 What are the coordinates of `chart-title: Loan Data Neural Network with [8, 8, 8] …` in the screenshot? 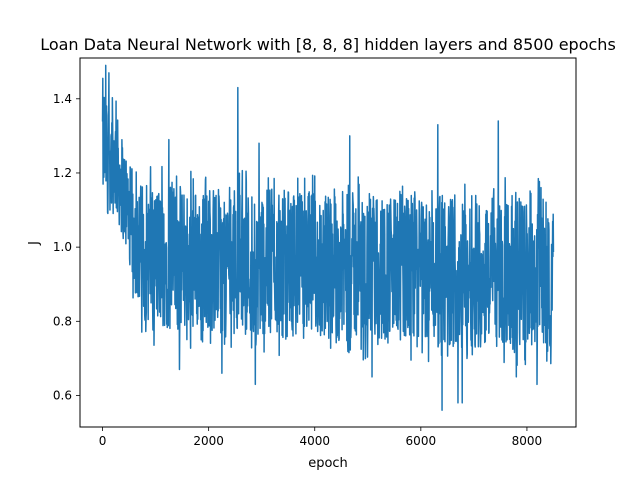 It's located at (328, 44).